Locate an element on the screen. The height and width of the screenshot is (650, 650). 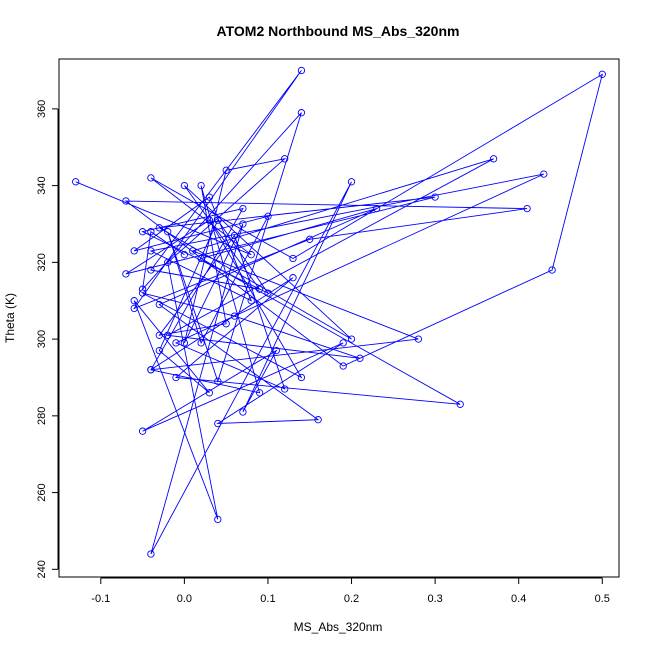
x-tick-label: 0.5 is located at coordinates (602, 599).